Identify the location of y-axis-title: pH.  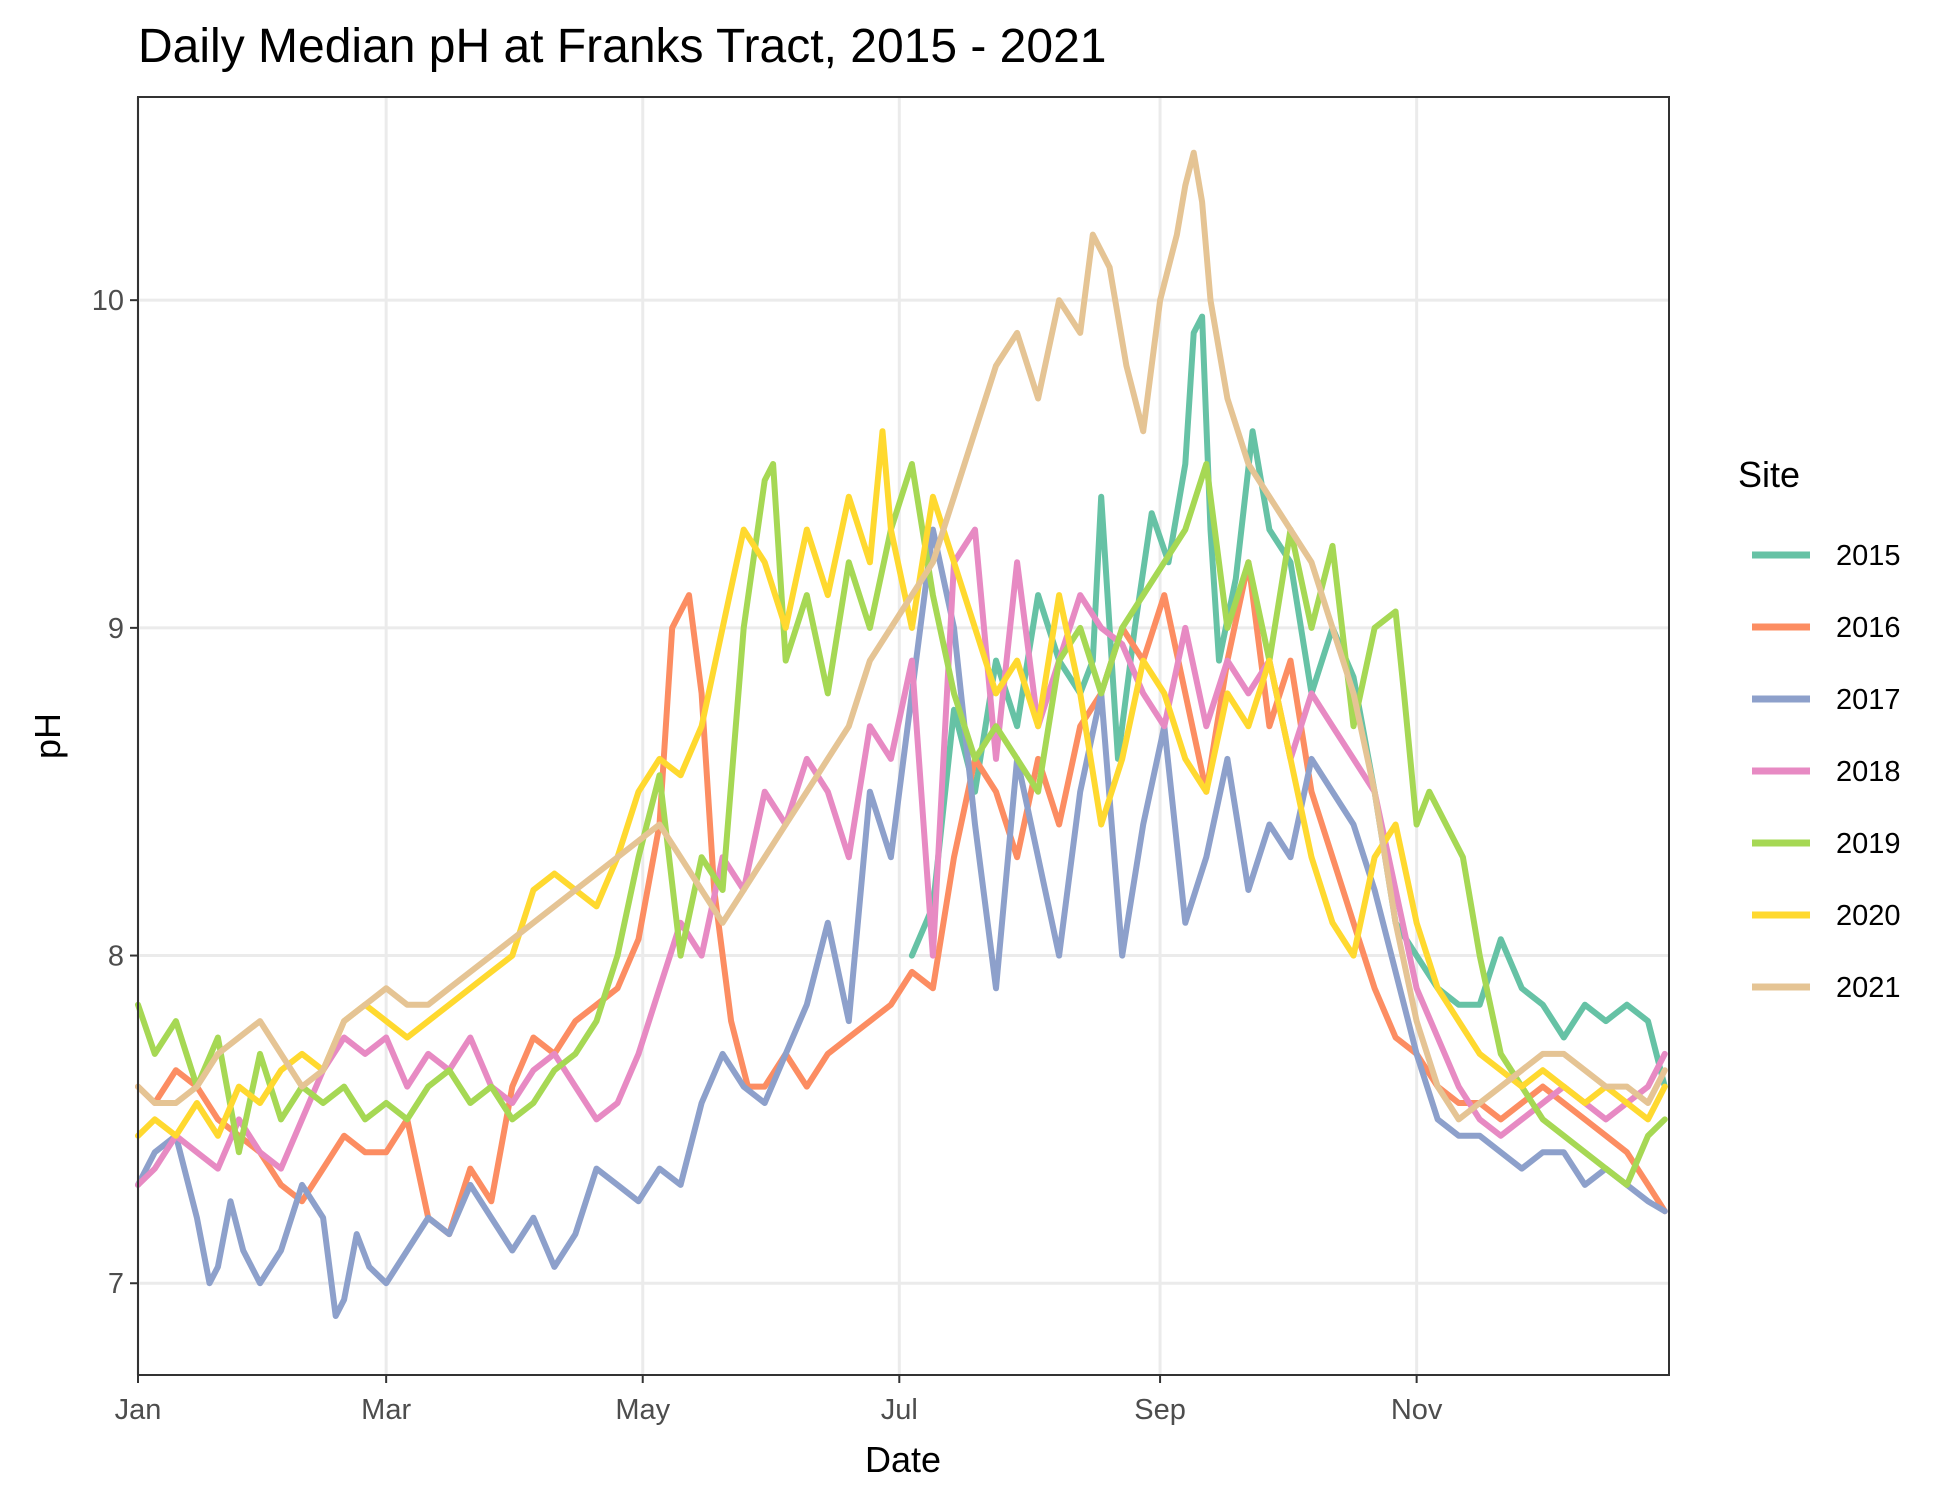
(47, 736).